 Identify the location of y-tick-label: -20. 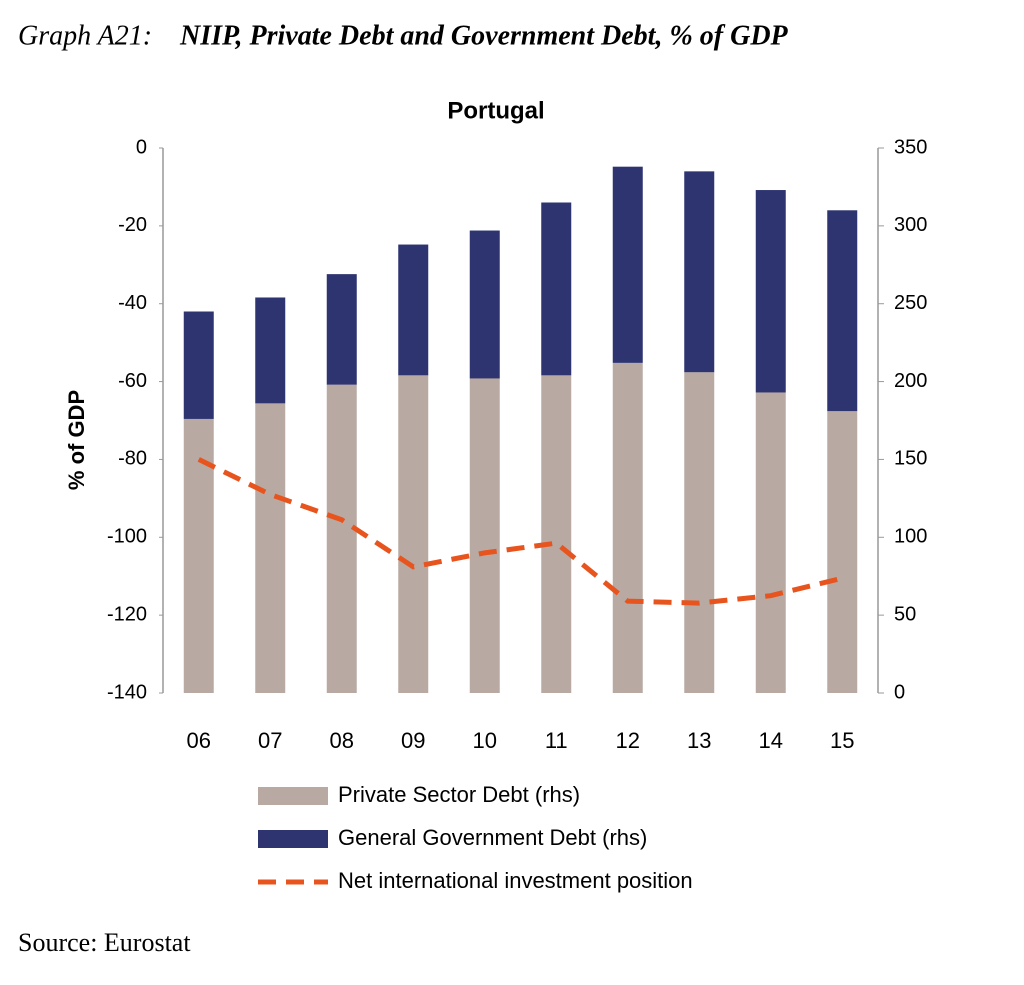
(132, 225).